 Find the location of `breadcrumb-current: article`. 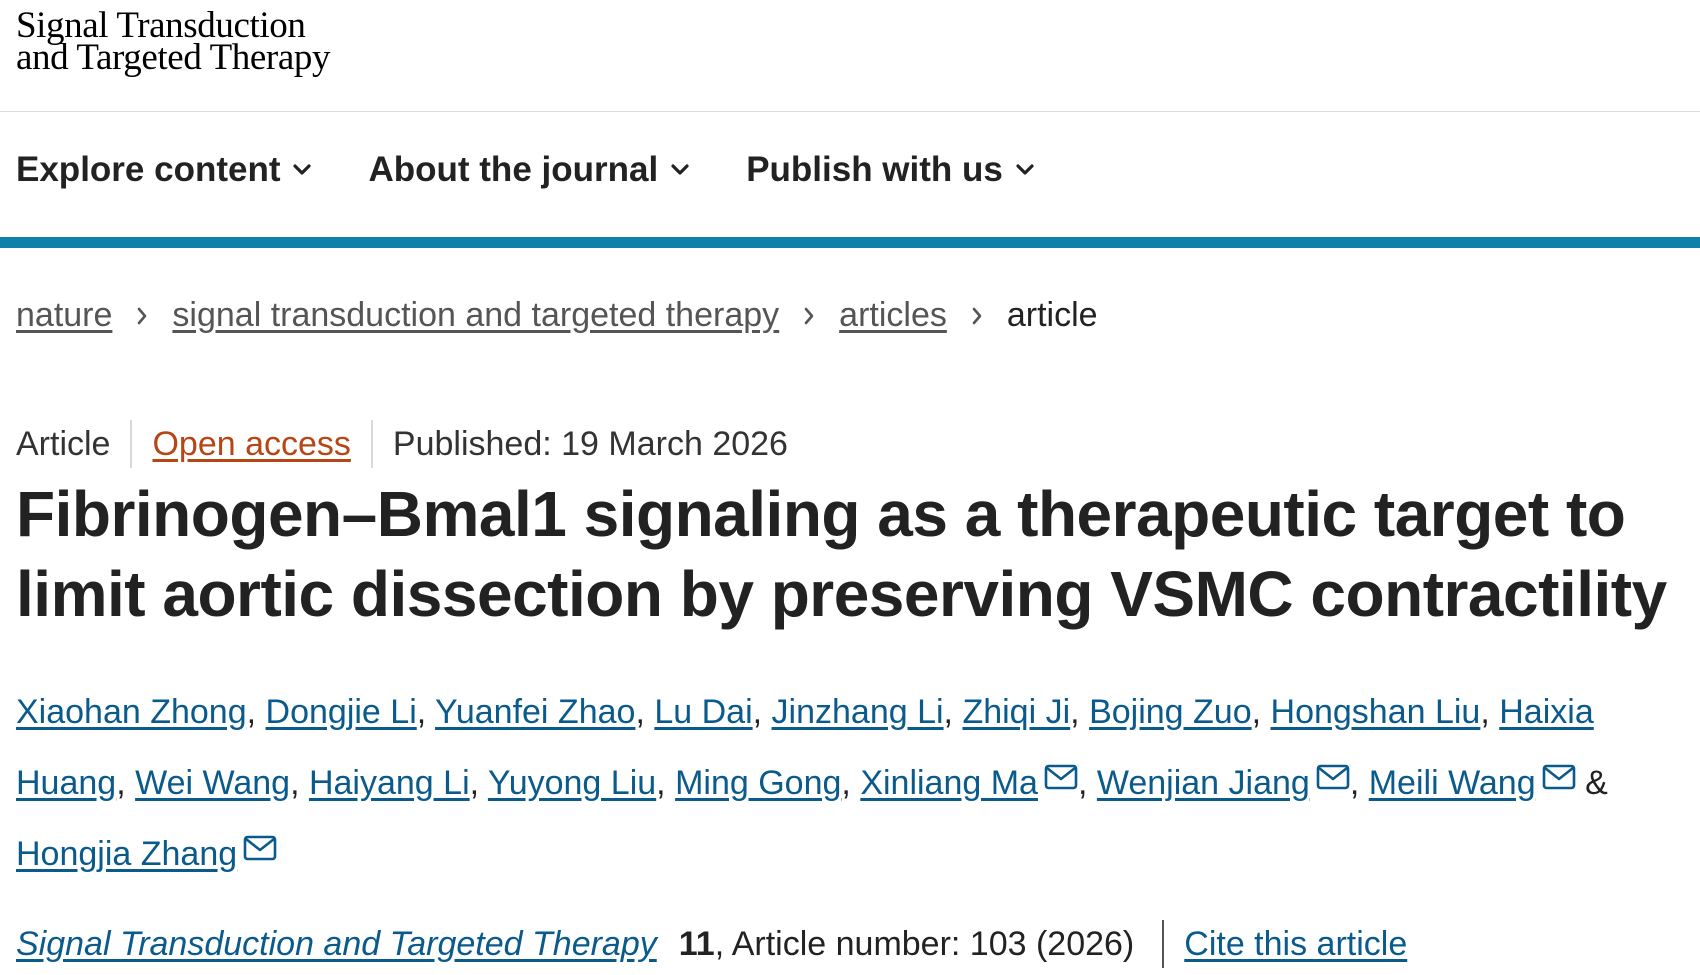

breadcrumb-current: article is located at coordinates (1052, 315).